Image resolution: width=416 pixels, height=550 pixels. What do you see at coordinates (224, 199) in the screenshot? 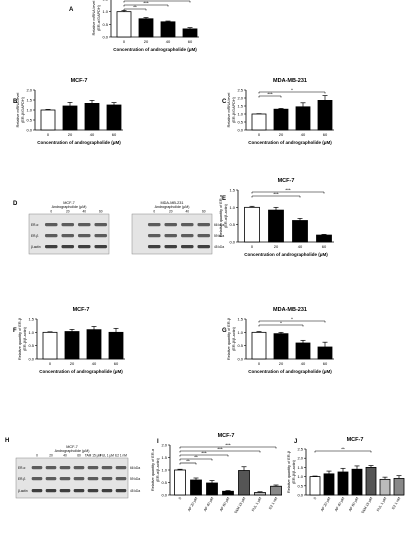
I see `panel-letter-e: E` at bounding box center [224, 199].